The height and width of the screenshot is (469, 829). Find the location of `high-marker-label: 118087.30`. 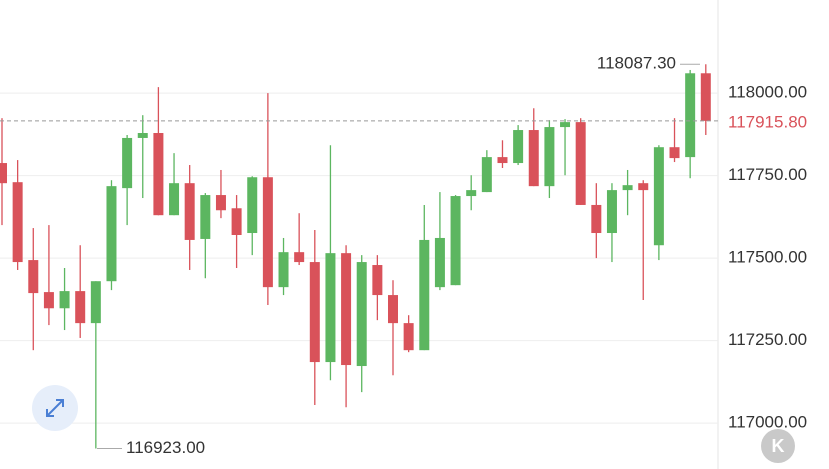

high-marker-label: 118087.30 is located at coordinates (636, 63).